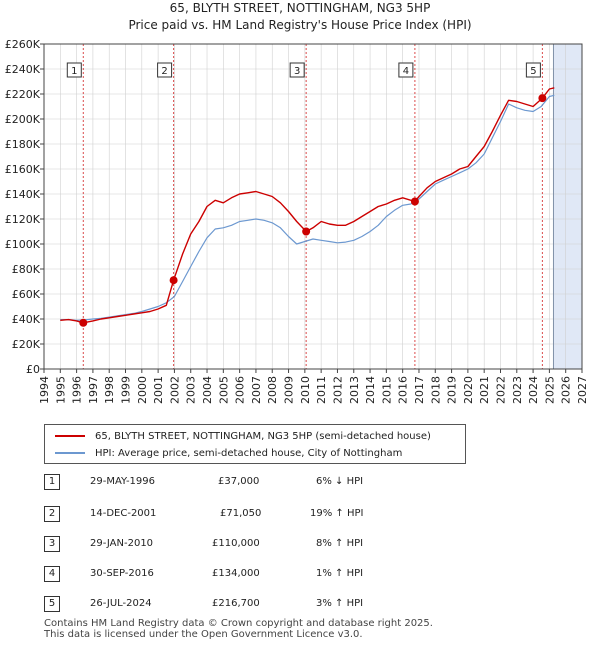 The height and width of the screenshot is (650, 600). I want to click on row-date: 30-SEP-2016, so click(122, 573).